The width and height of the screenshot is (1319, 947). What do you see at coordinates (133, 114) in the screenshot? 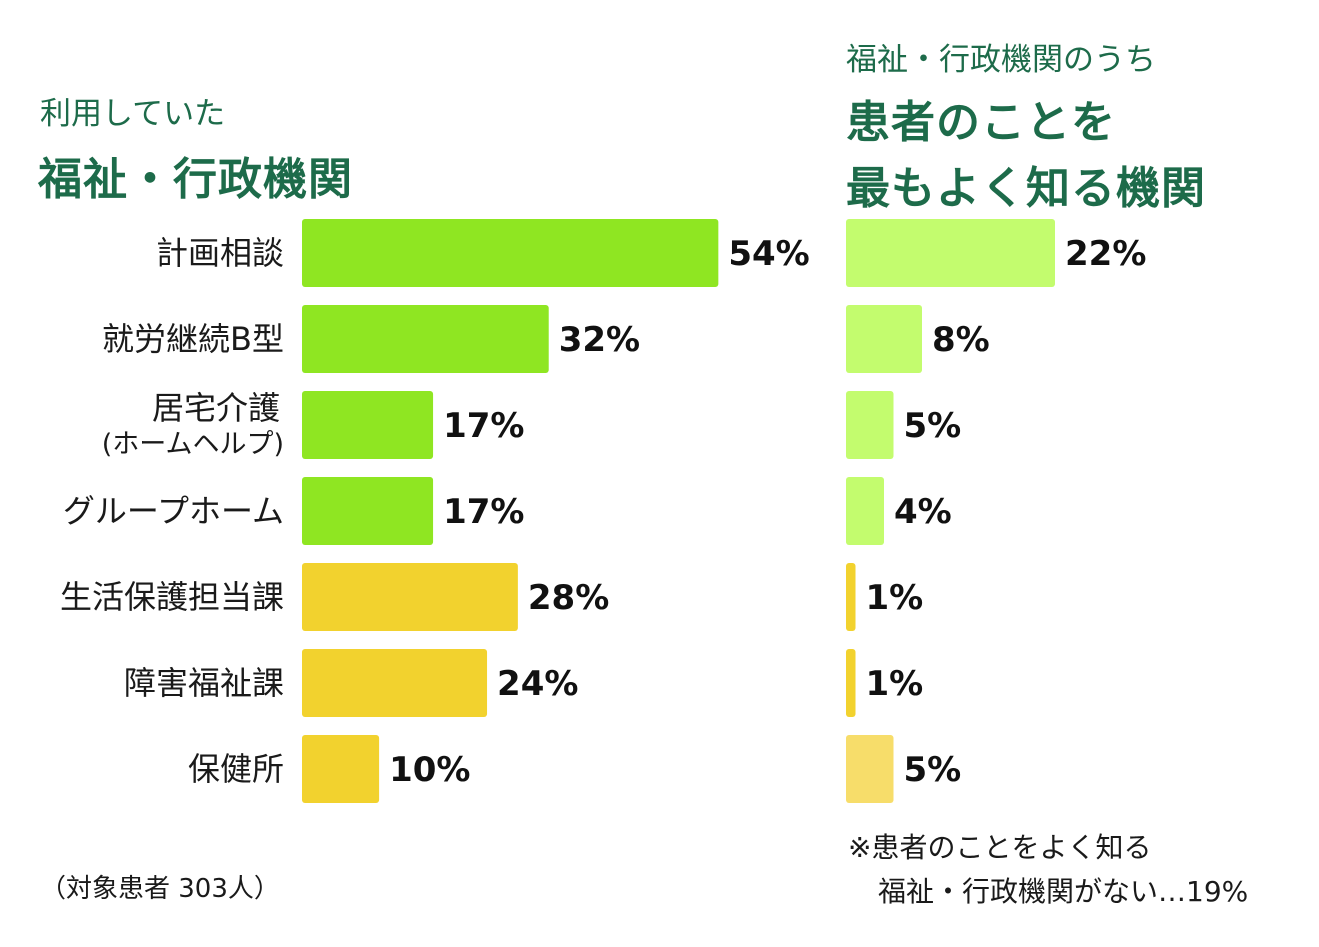
I see `left-panel-subtitle: 利用していた` at bounding box center [133, 114].